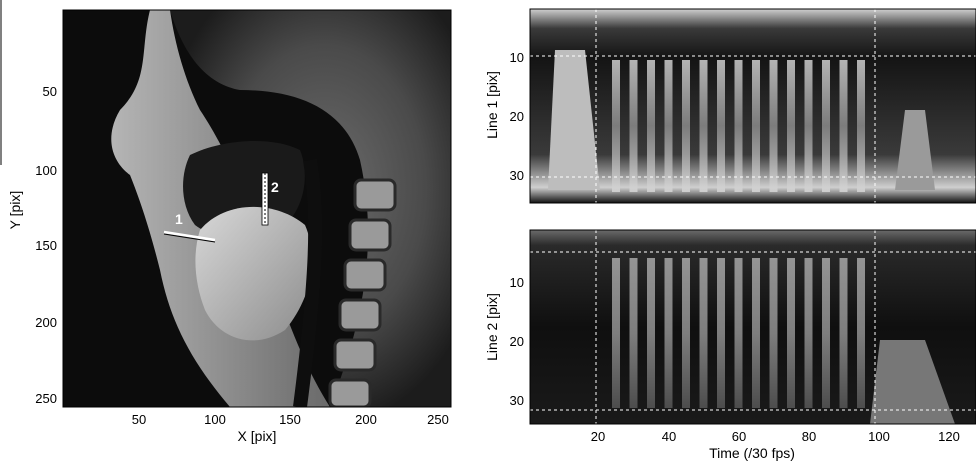 This screenshot has height=468, width=976. Describe the element at coordinates (517, 400) in the screenshot. I see `line2-y-tick: 30` at that location.